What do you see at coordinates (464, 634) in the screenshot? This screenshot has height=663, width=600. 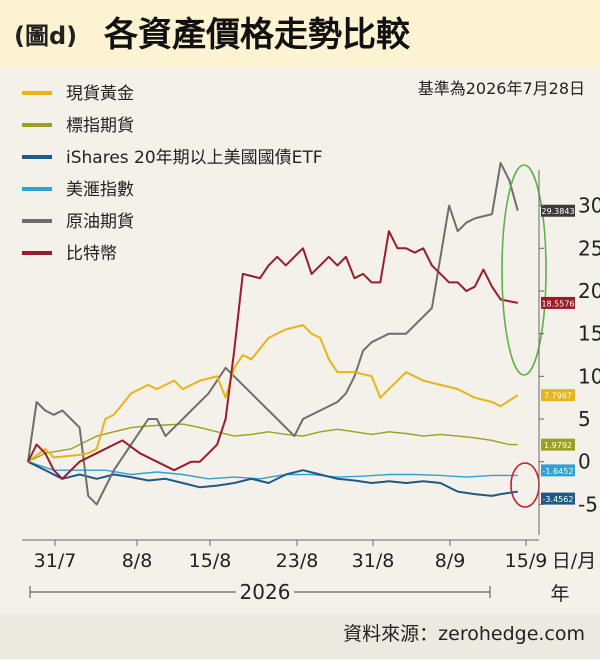 I see `source-note: 資料來源：zerohedge.com` at bounding box center [464, 634].